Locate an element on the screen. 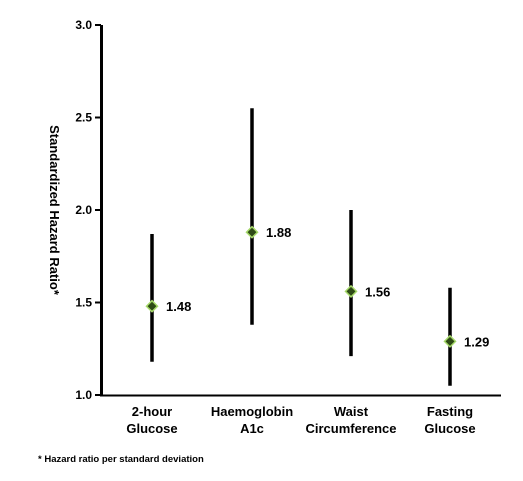 This screenshot has height=481, width=523. data-label: 1.88 is located at coordinates (278, 232).